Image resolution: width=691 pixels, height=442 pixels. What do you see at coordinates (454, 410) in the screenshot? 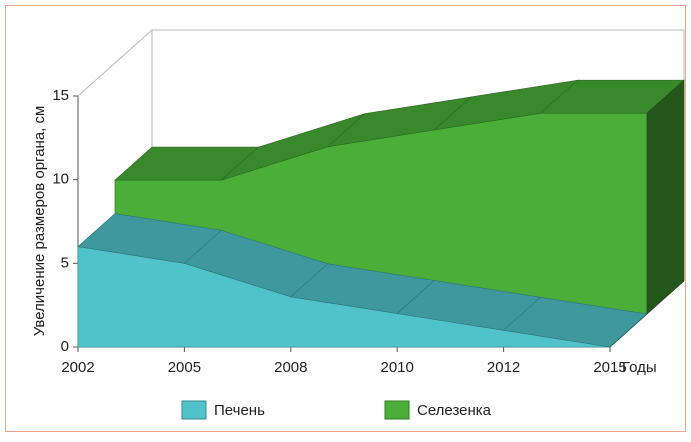
I see `legend-label: Селезенка` at bounding box center [454, 410].